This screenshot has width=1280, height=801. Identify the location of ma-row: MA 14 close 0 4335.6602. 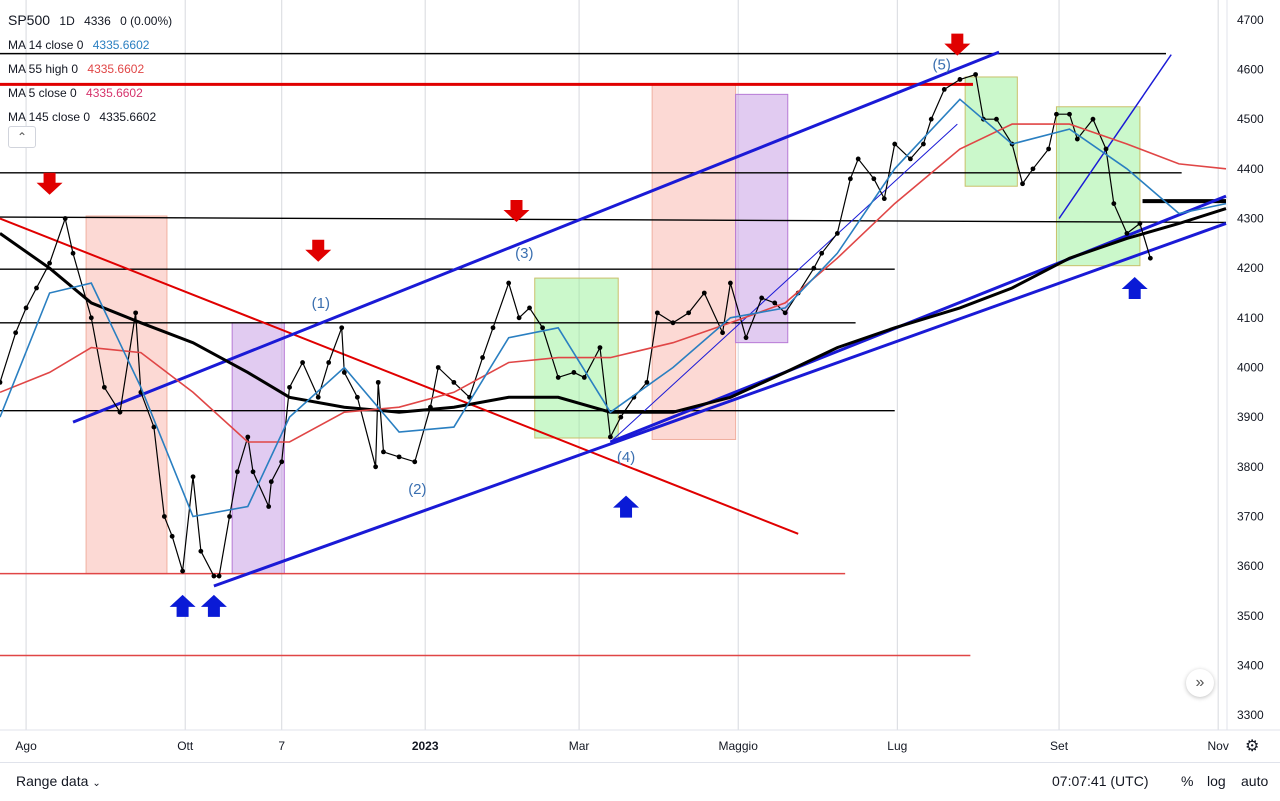
(90, 45).